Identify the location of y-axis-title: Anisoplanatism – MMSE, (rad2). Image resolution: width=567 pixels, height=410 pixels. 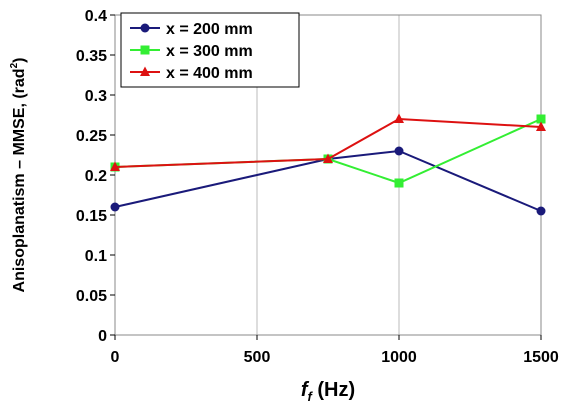
(18, 175).